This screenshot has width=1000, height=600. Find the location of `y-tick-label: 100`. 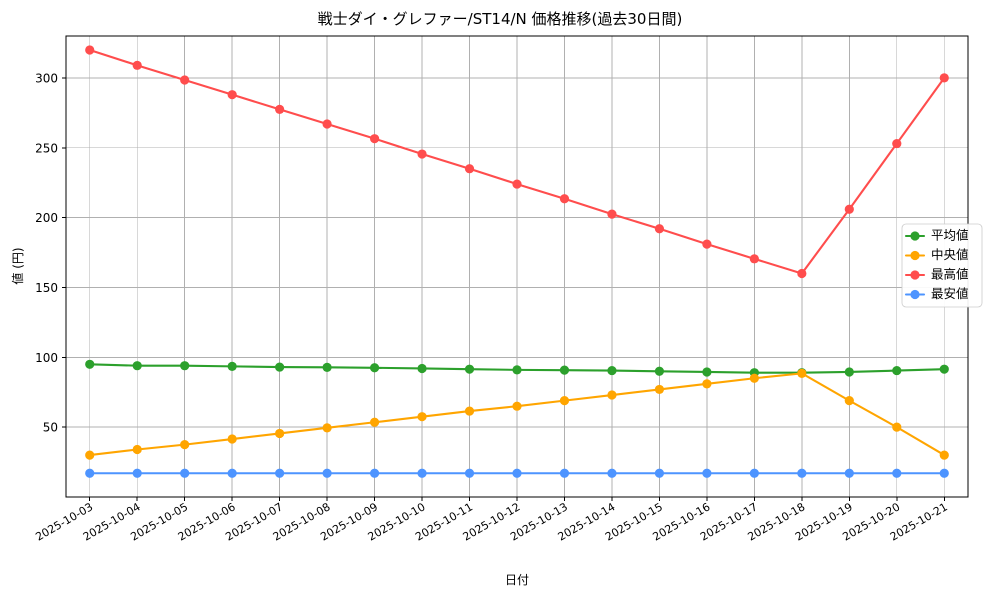

y-tick-label: 100 is located at coordinates (46, 358).